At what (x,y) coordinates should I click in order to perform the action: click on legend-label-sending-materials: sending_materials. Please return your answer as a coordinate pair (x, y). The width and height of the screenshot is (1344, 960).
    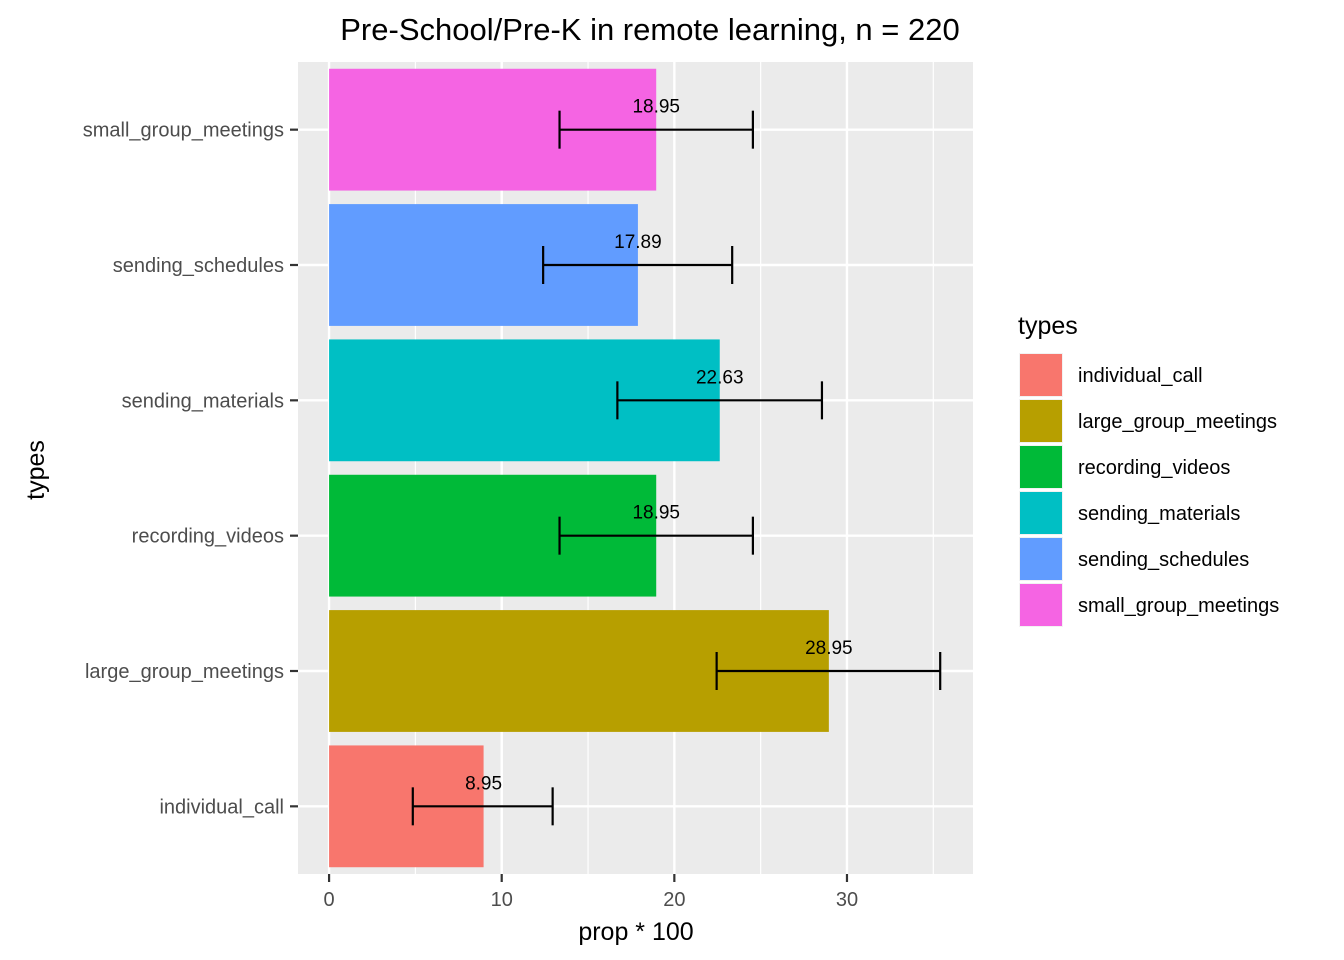
    Looking at the image, I should click on (1159, 514).